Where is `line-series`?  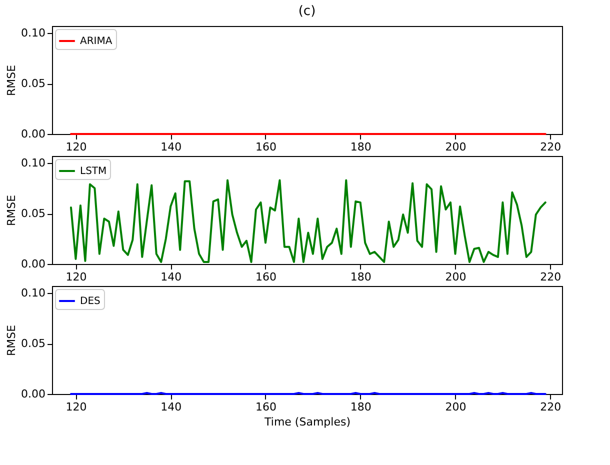 line-series is located at coordinates (308, 221).